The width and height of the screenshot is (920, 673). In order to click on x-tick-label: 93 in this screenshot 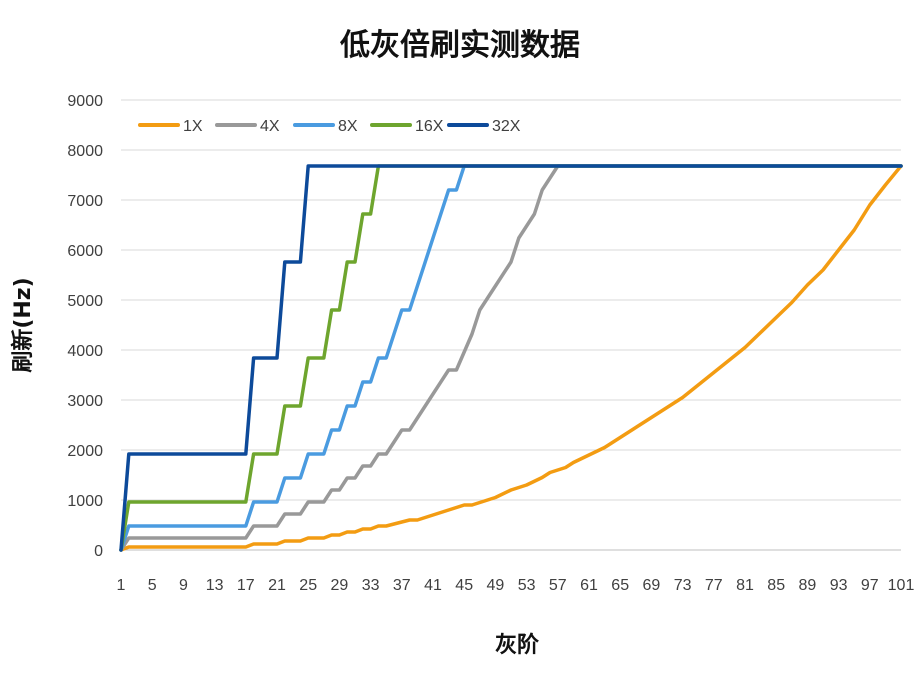, I will do `click(839, 585)`.